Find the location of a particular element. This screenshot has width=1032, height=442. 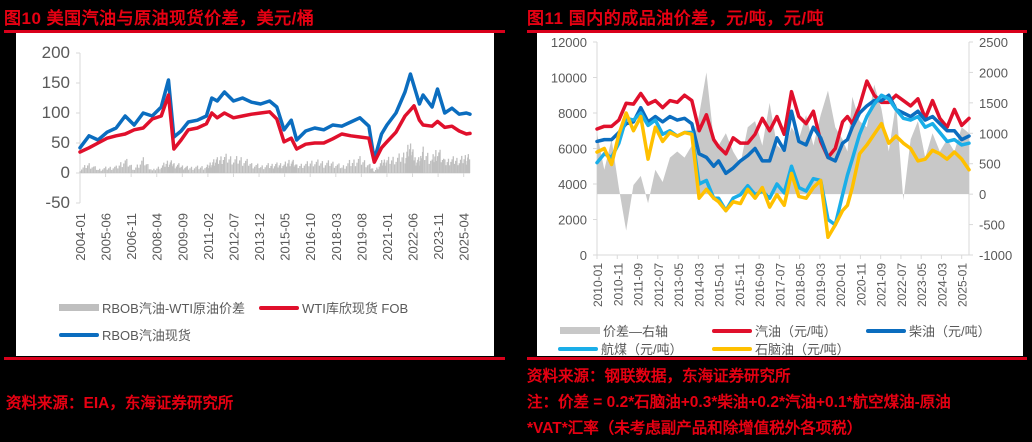

x-tick-label: 2015-05 is located at coordinates (285, 237).